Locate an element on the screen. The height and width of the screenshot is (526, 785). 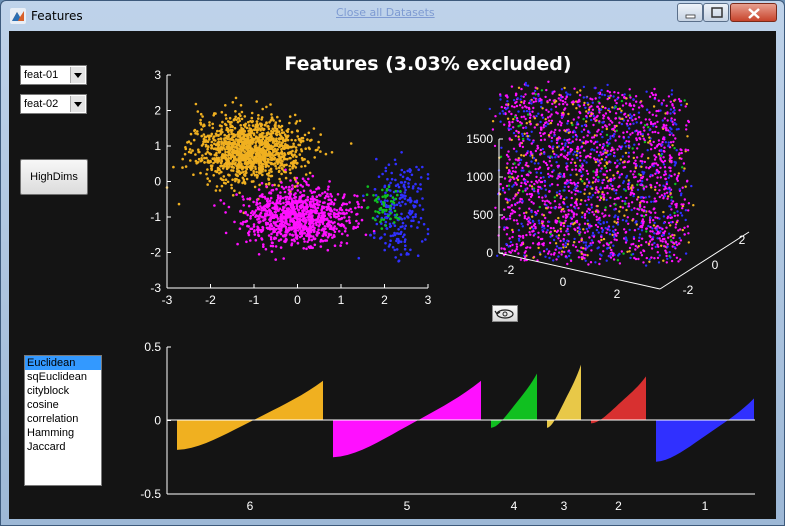
list-item: Euclidean is located at coordinates (63, 363).